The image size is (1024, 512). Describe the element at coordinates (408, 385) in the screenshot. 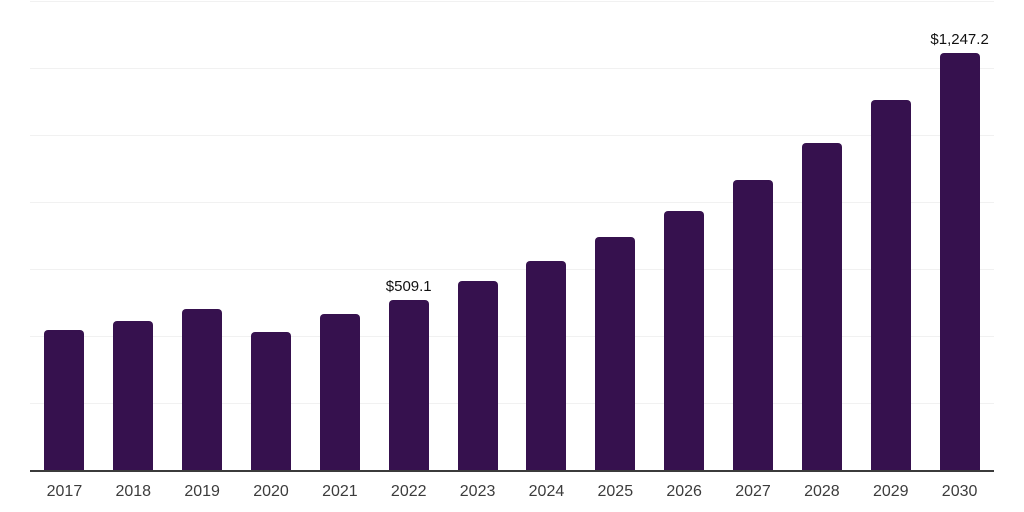

I see `bar-2022` at that location.